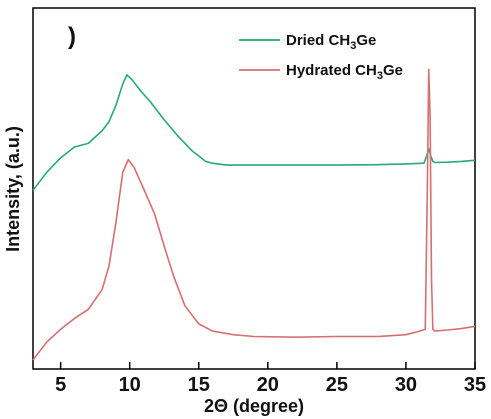 The height and width of the screenshot is (419, 491). I want to click on panel-label: ), so click(72, 36).